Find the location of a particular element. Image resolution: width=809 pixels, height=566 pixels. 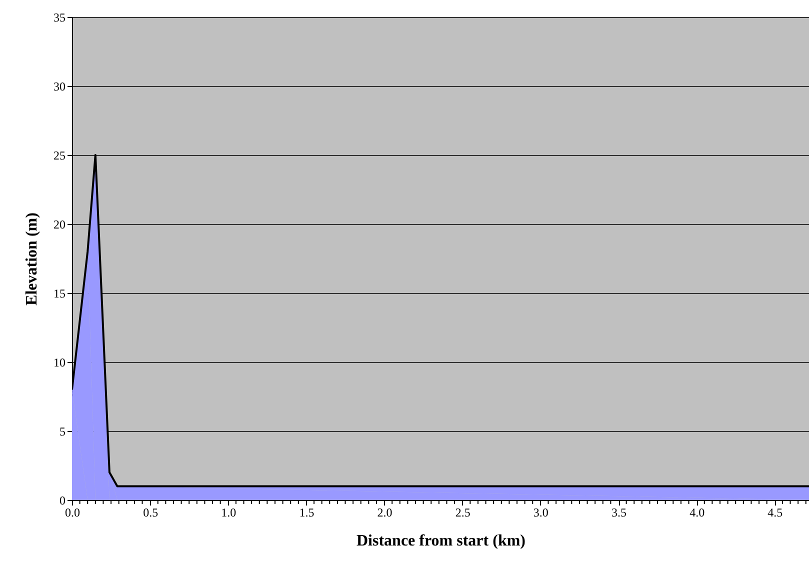

x-tick-label: 1.0 is located at coordinates (228, 513).